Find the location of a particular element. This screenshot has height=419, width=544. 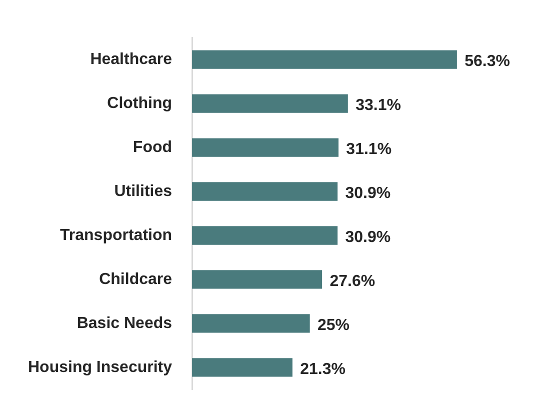

data-label: 25% is located at coordinates (334, 325).